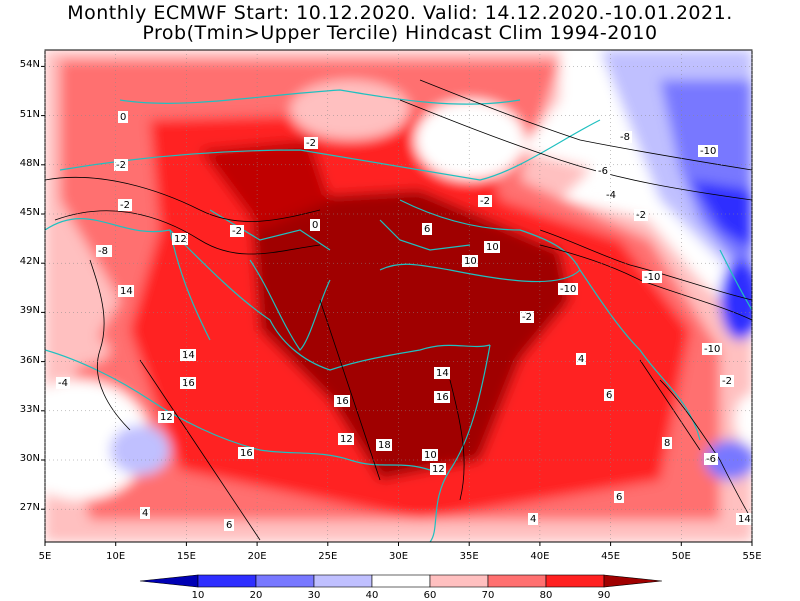  I want to click on lat-label: 36N, so click(29, 360).